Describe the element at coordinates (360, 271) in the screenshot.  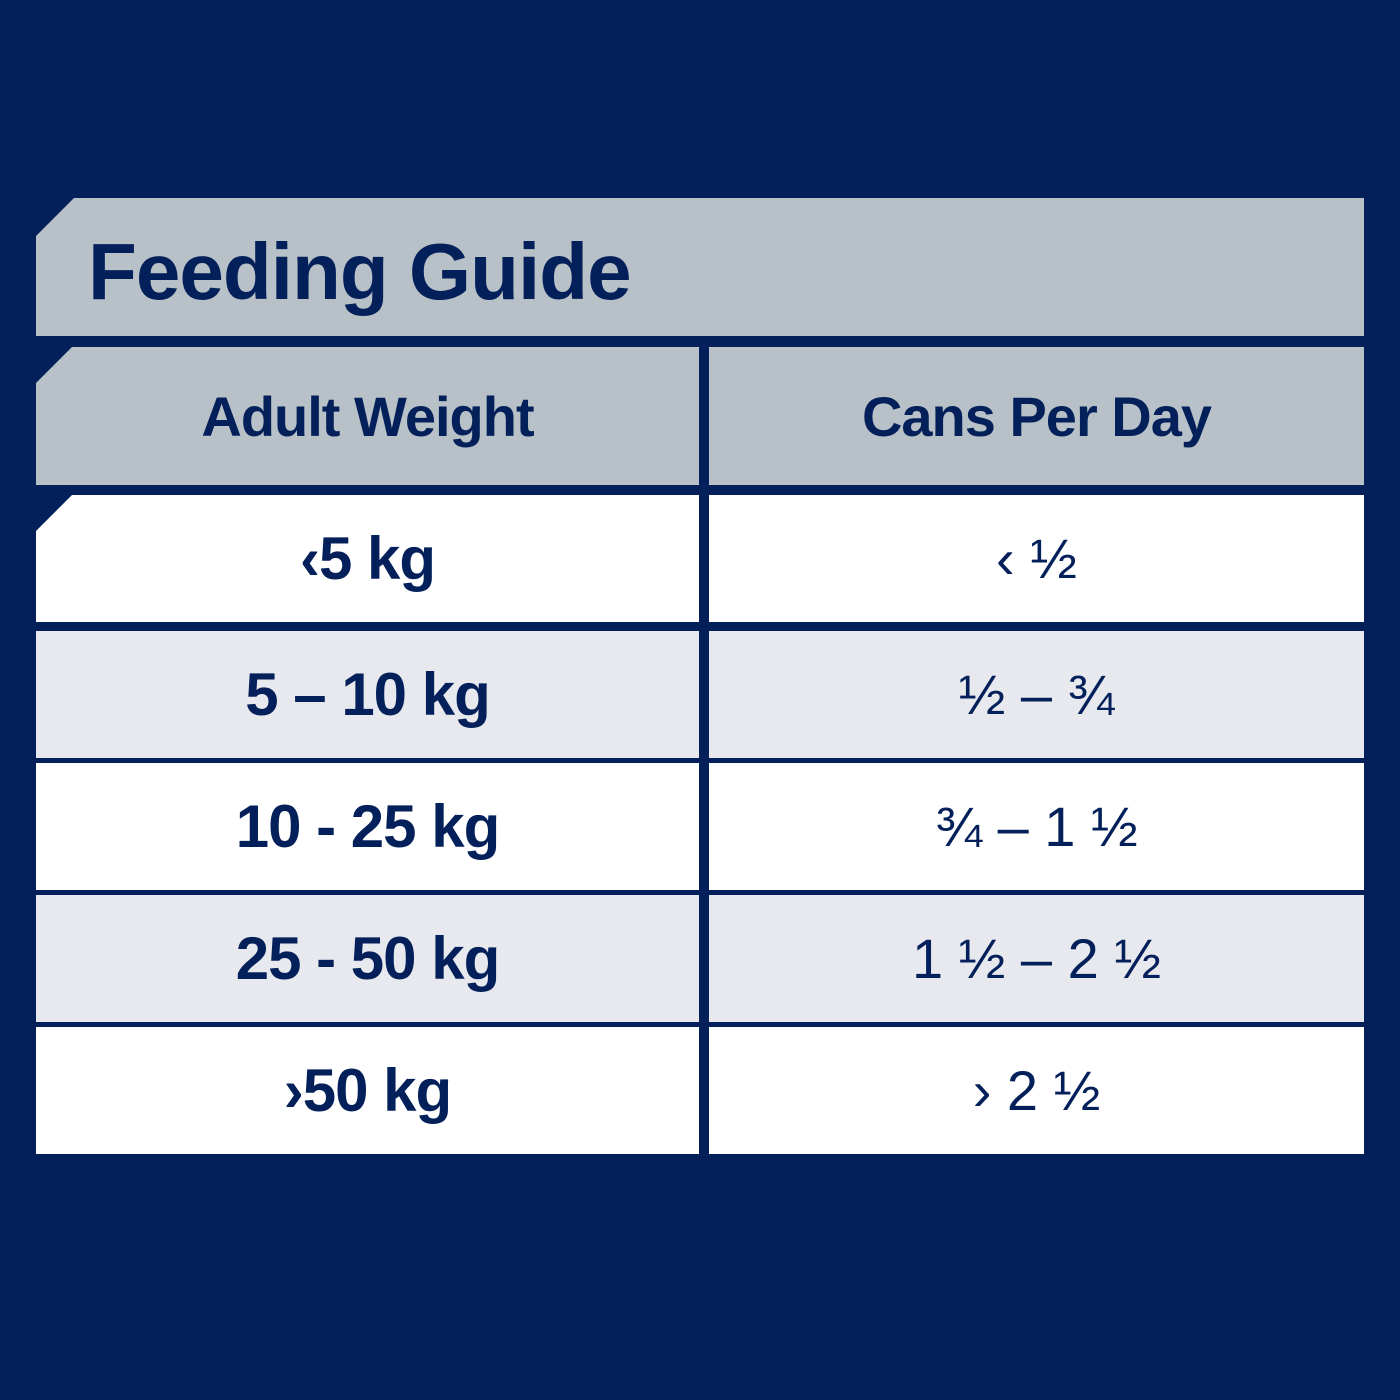
I see `page-title: Feeding Guide` at that location.